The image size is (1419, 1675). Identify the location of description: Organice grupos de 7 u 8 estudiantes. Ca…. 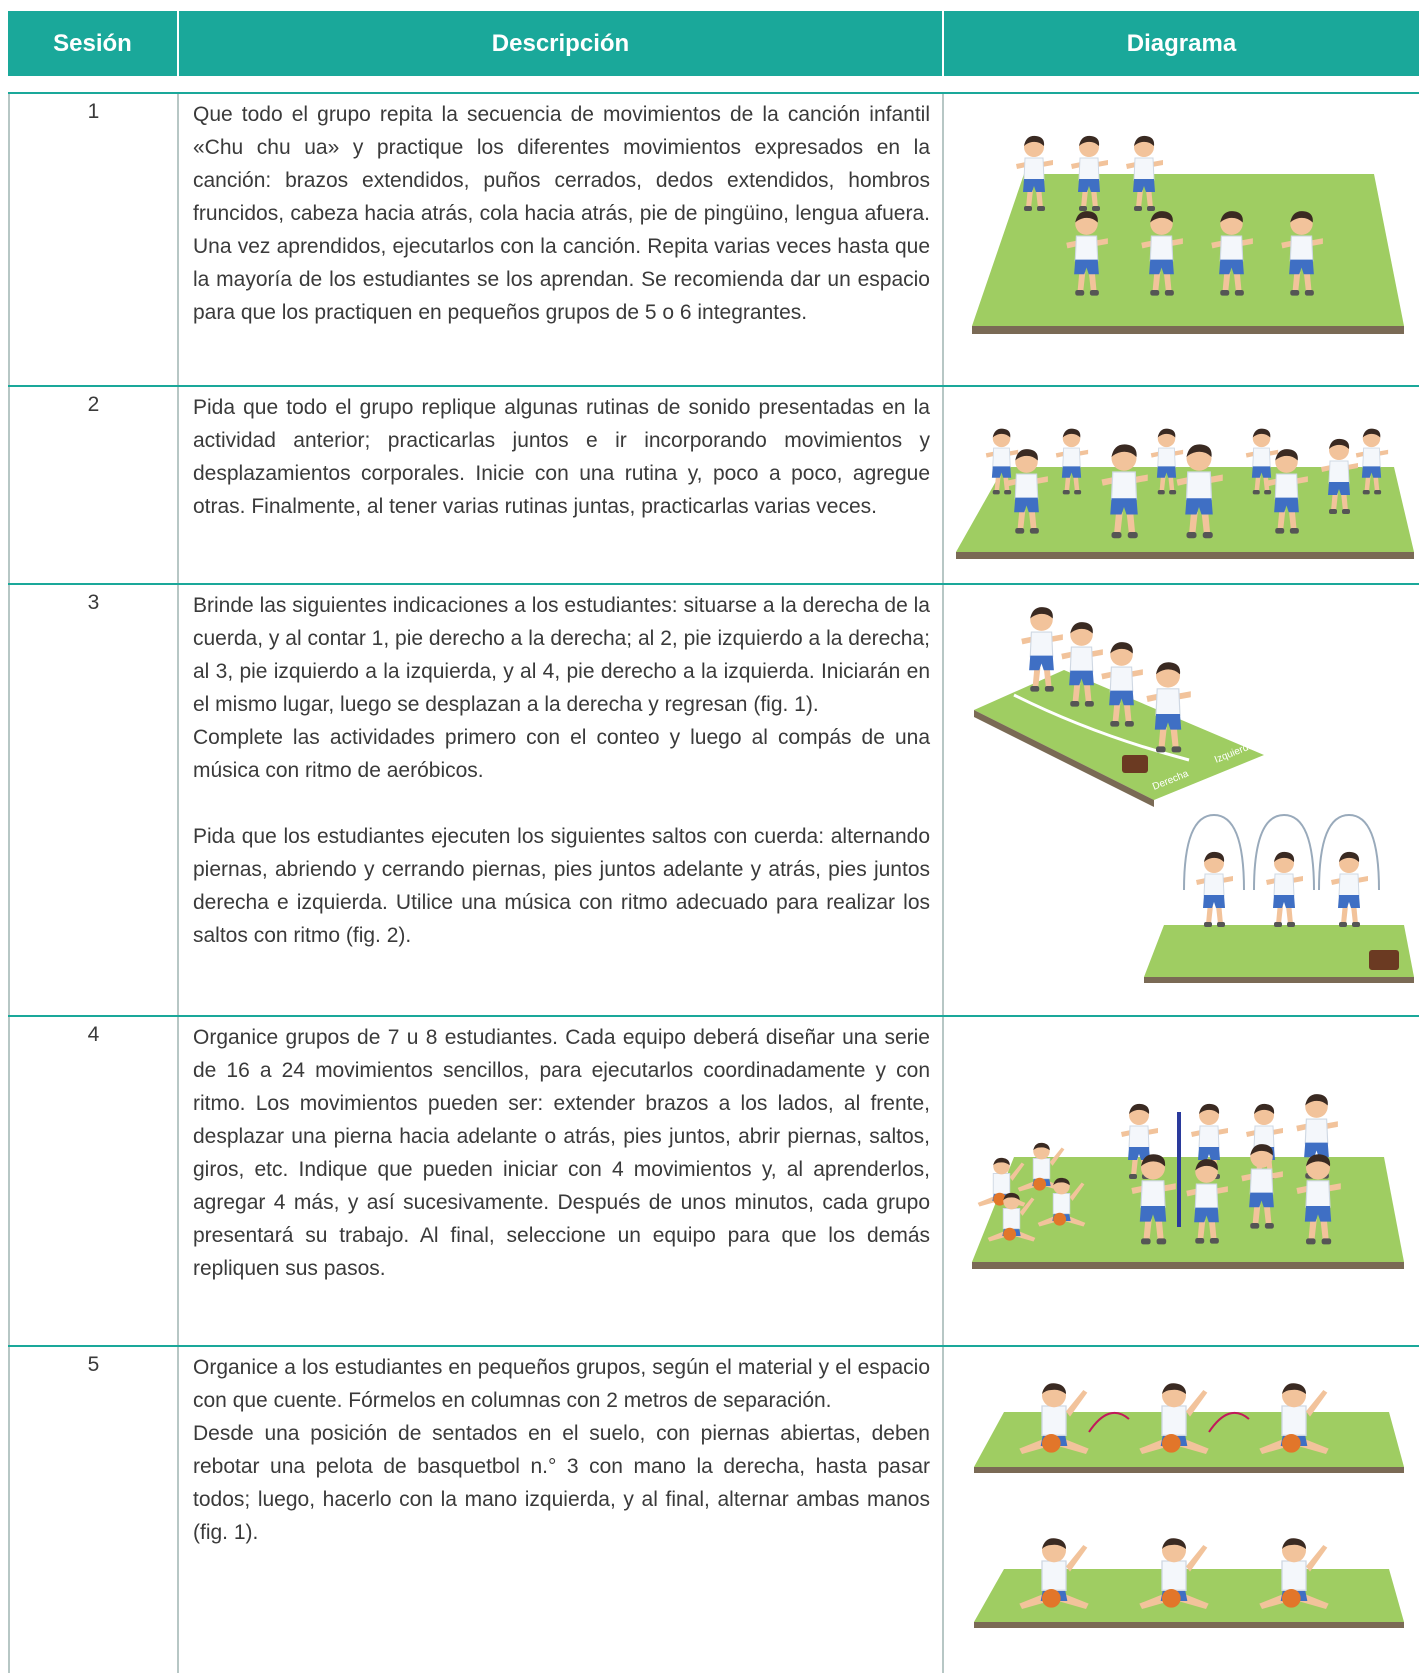
(561, 1181).